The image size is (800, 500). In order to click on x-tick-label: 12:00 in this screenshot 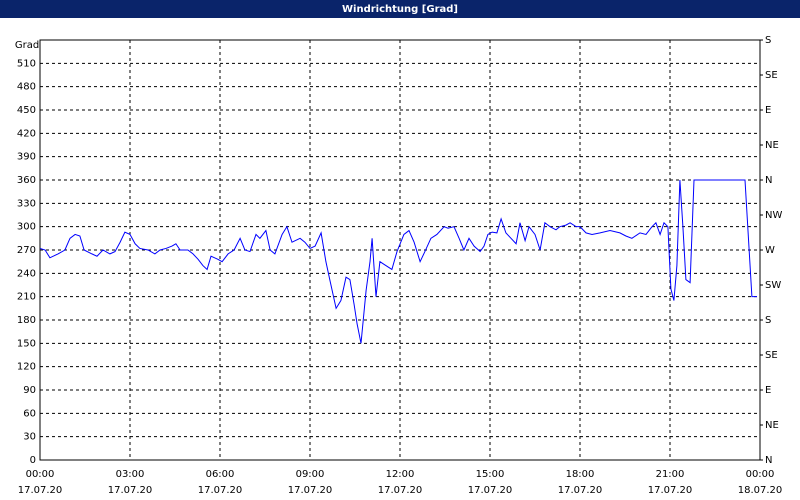, I will do `click(400, 474)`.